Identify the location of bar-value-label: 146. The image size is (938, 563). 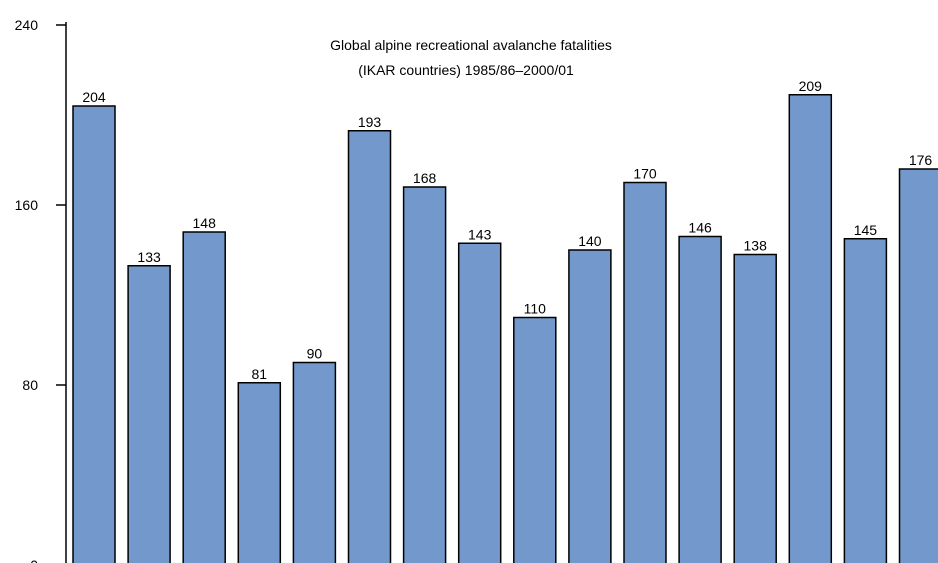
(700, 228).